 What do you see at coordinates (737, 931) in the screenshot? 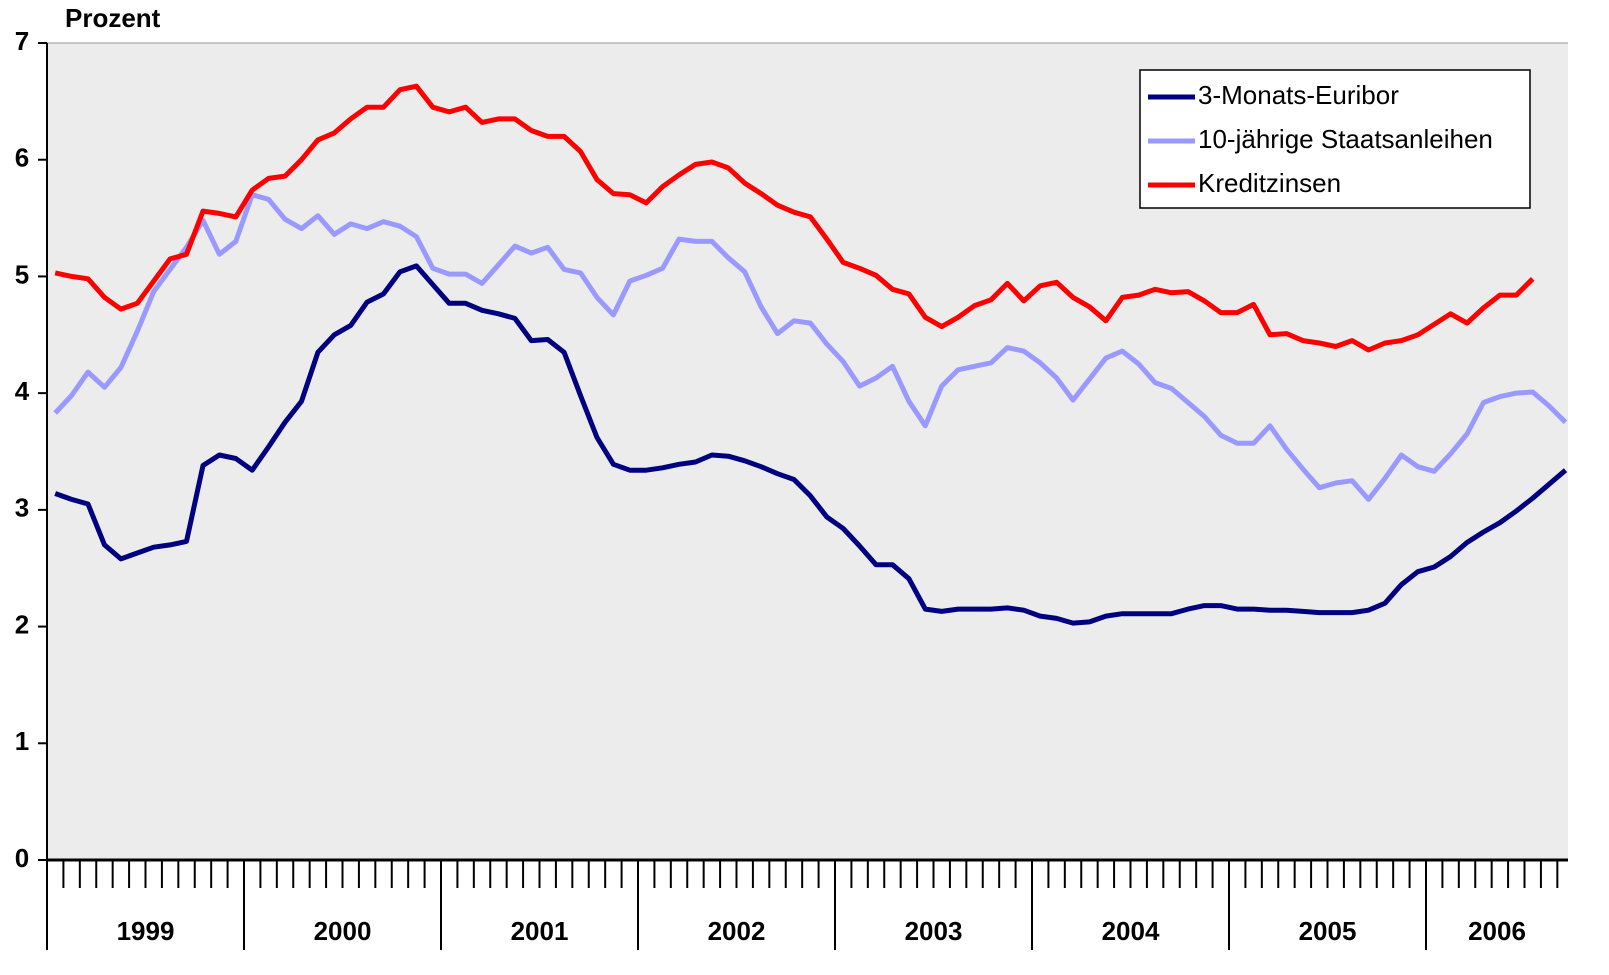
I see `x-tick-label: 2002` at bounding box center [737, 931].